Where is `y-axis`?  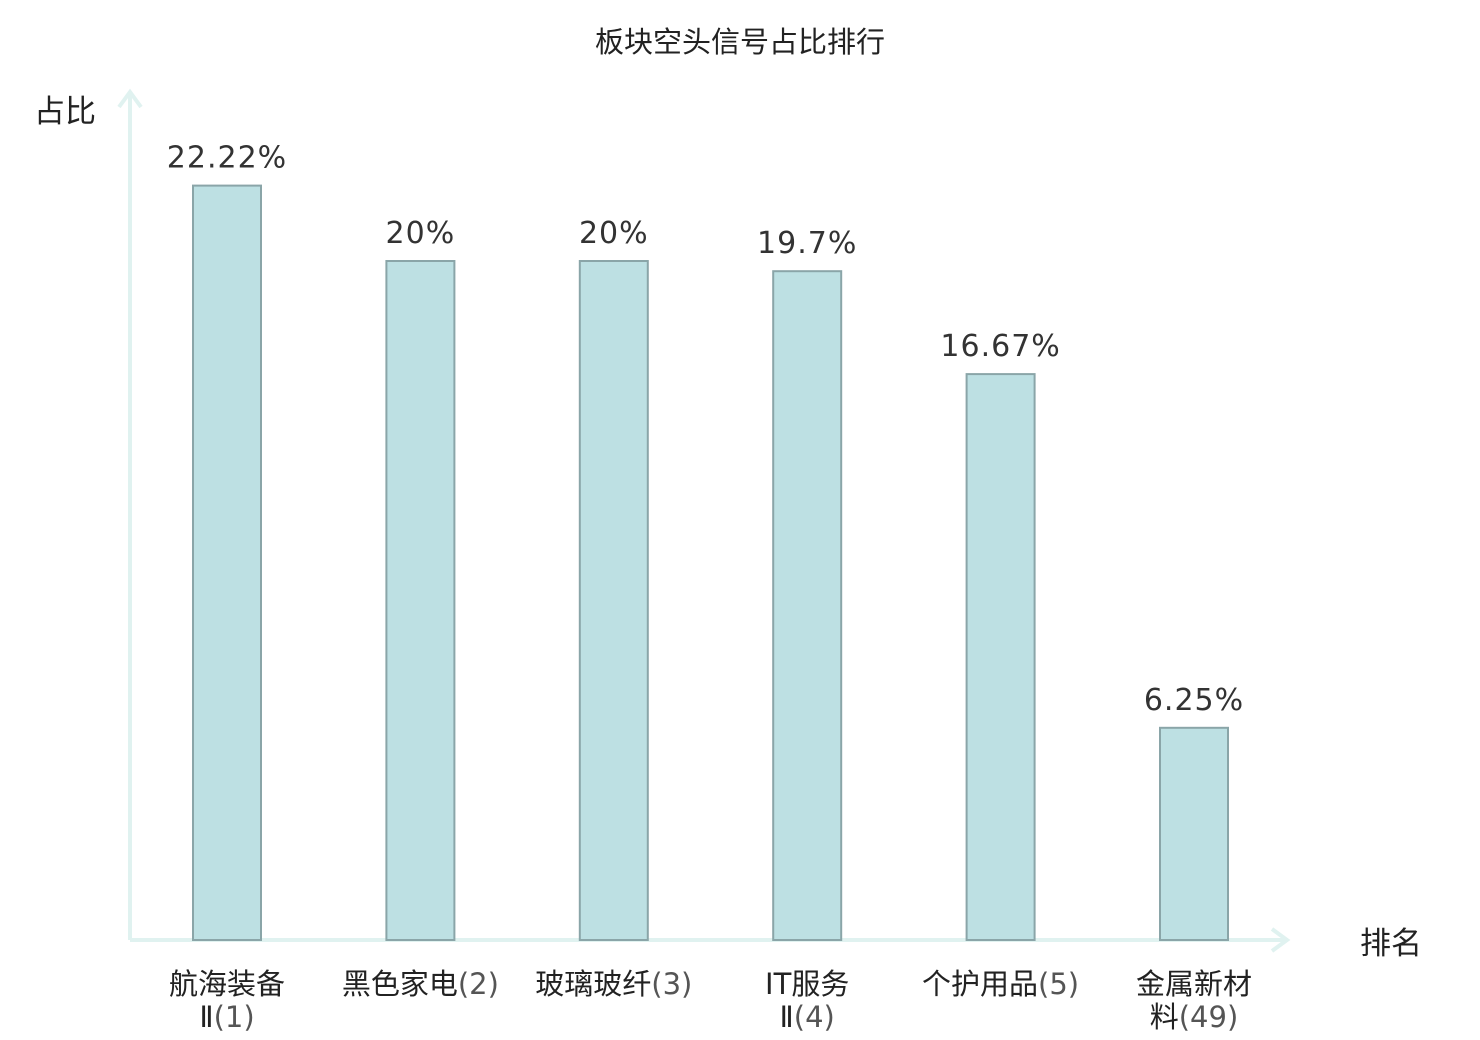 y-axis is located at coordinates (130, 514).